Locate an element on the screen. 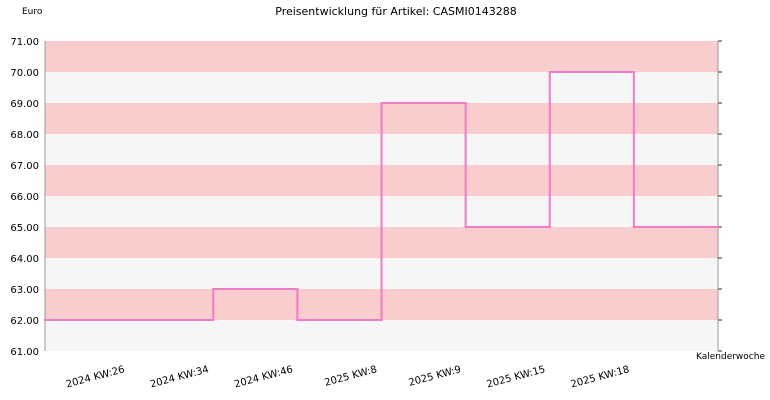 This screenshot has width=770, height=400. x-tick-label: 2025 KW:8 is located at coordinates (350, 376).